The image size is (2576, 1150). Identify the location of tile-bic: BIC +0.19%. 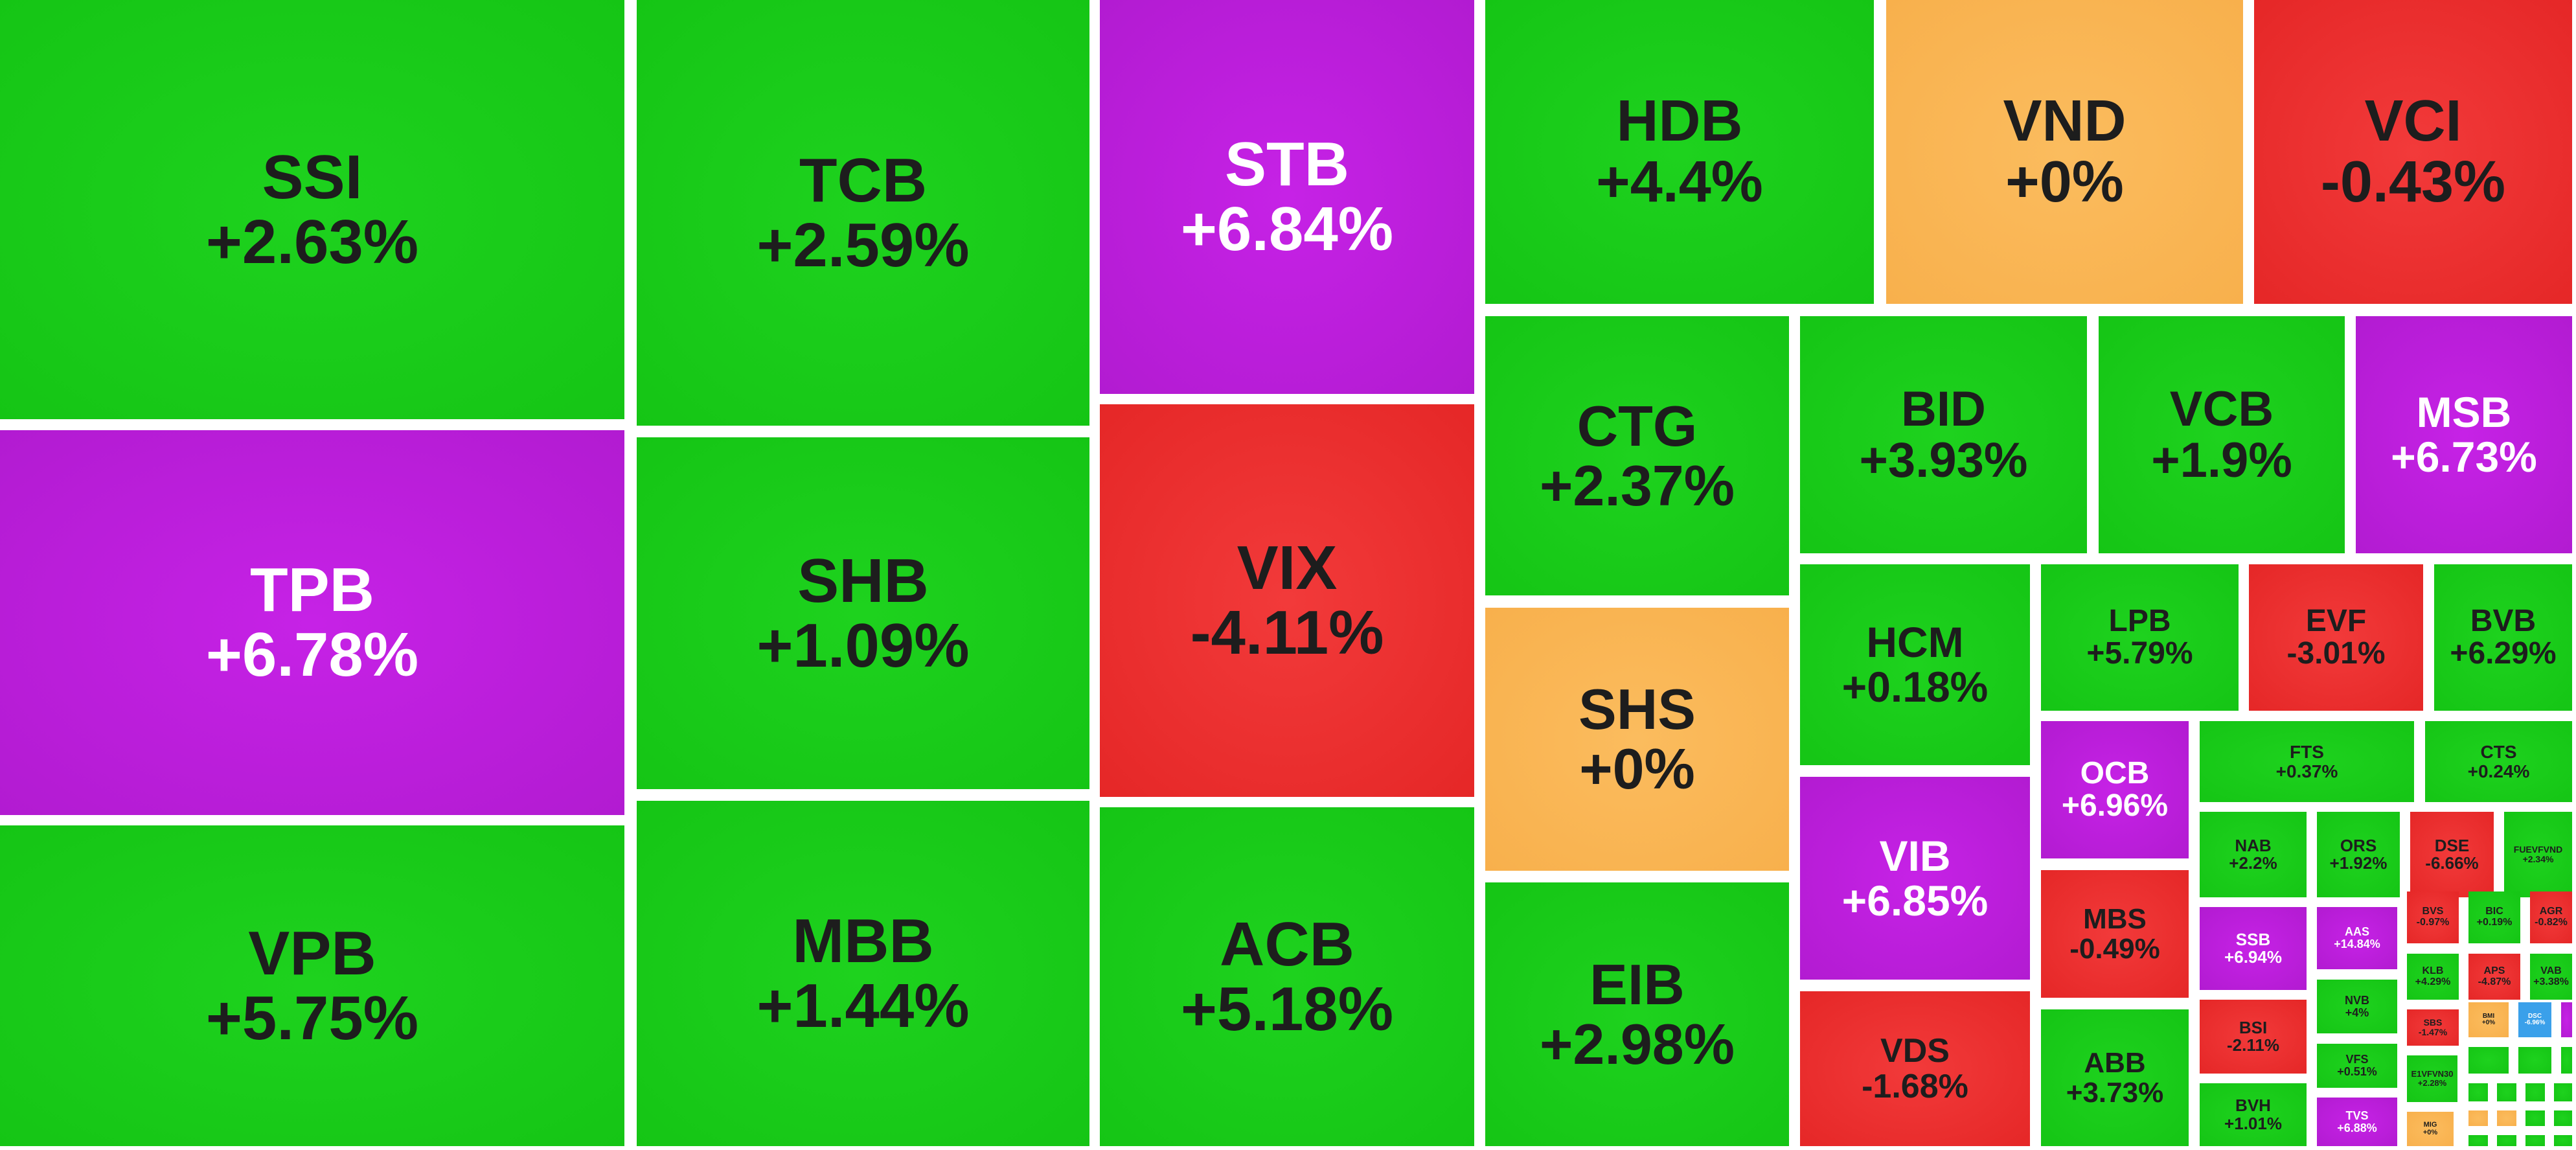
(2494, 917).